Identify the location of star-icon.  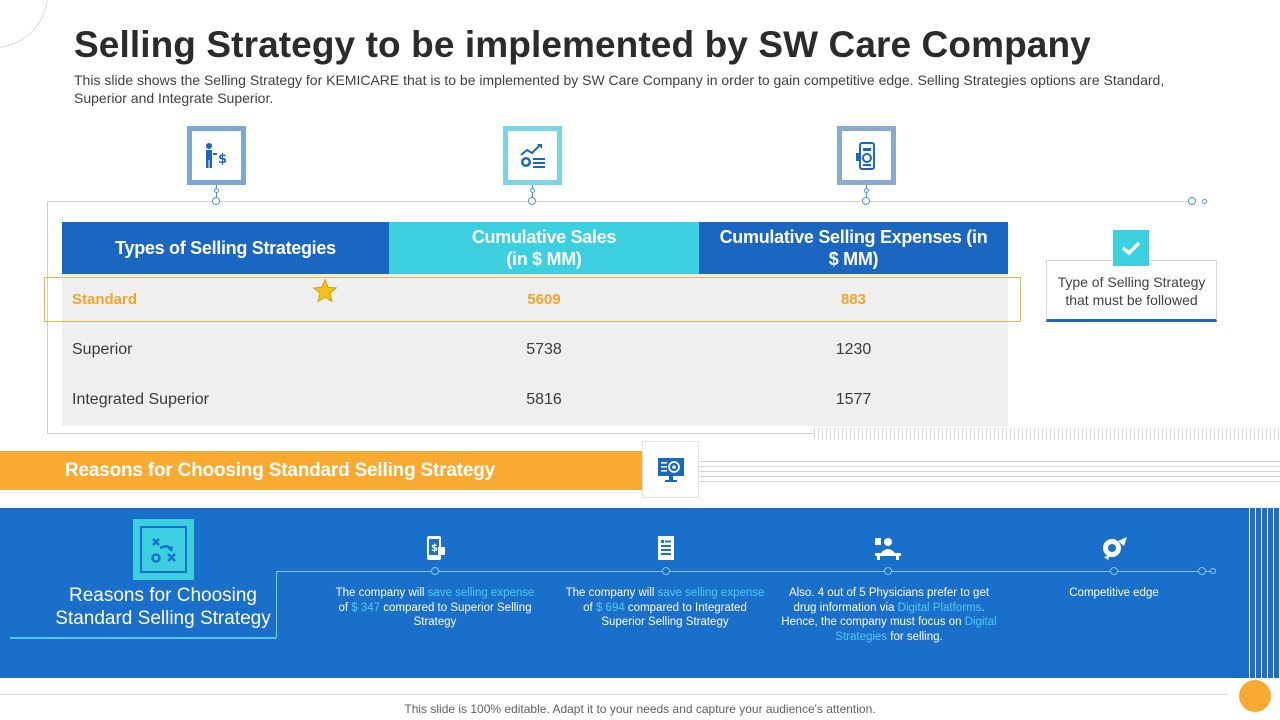
(325, 290).